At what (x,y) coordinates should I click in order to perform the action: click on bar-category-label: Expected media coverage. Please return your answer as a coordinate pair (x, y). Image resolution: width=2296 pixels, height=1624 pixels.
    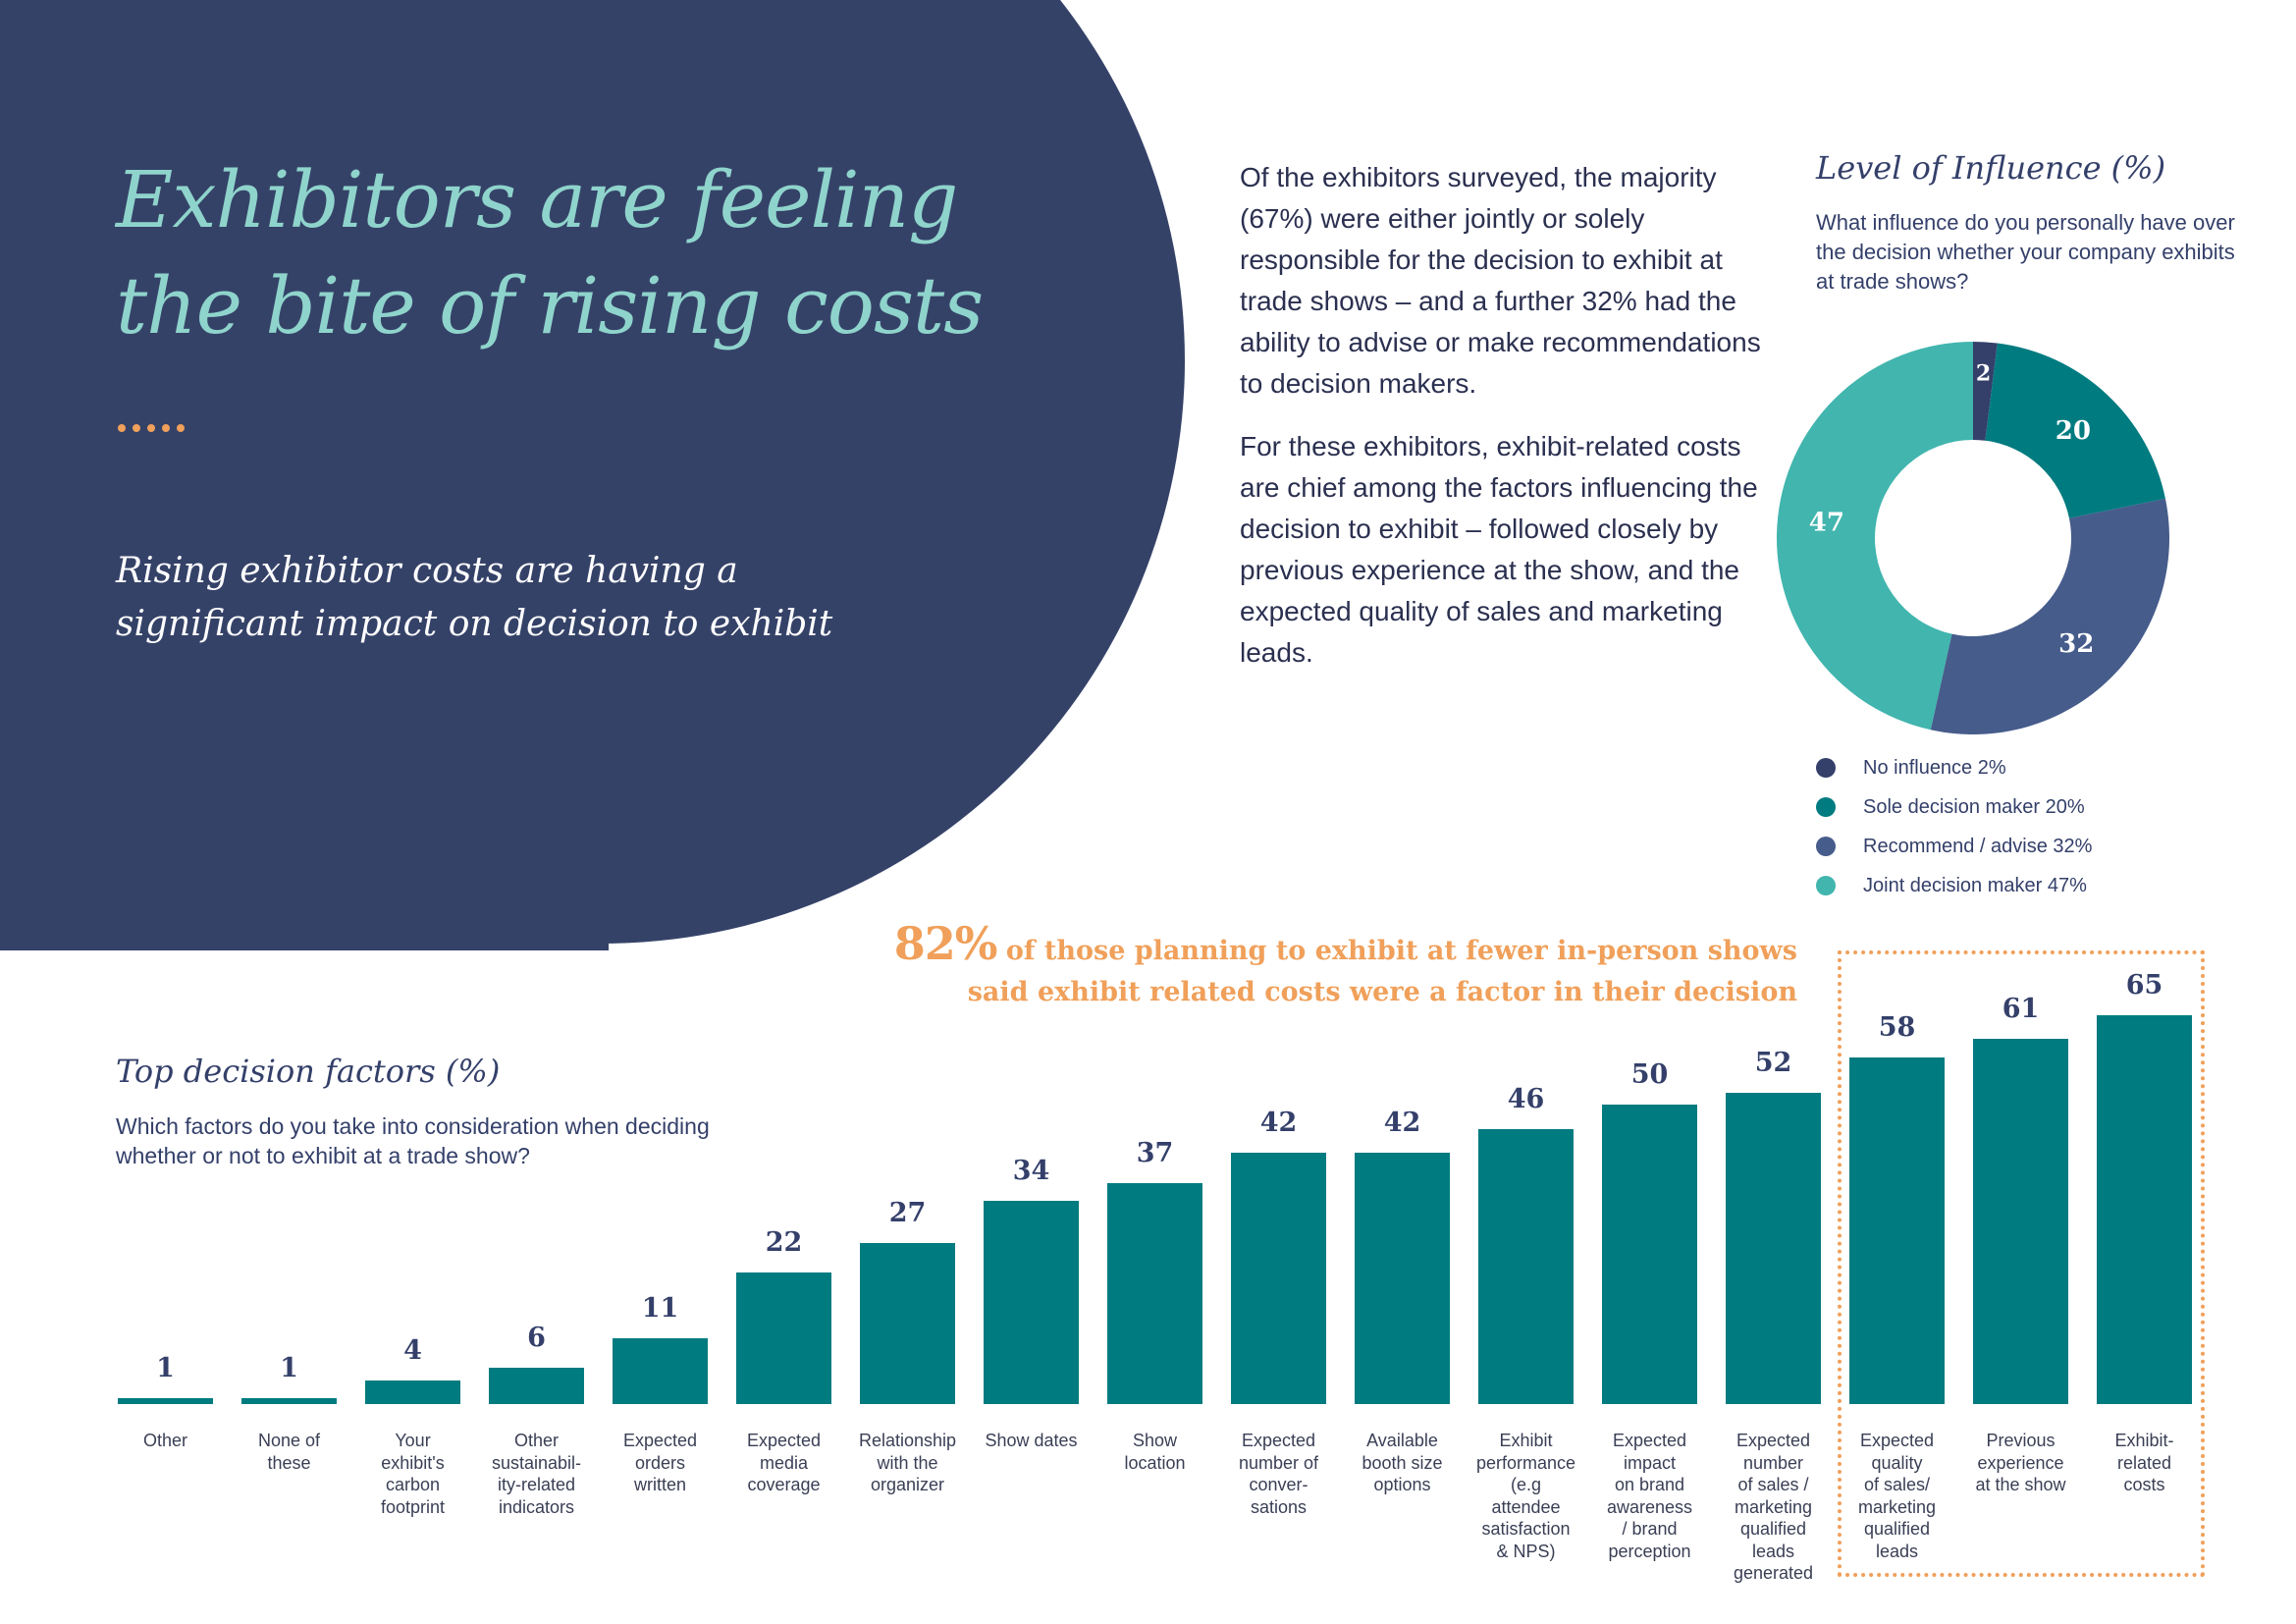
    Looking at the image, I should click on (784, 1462).